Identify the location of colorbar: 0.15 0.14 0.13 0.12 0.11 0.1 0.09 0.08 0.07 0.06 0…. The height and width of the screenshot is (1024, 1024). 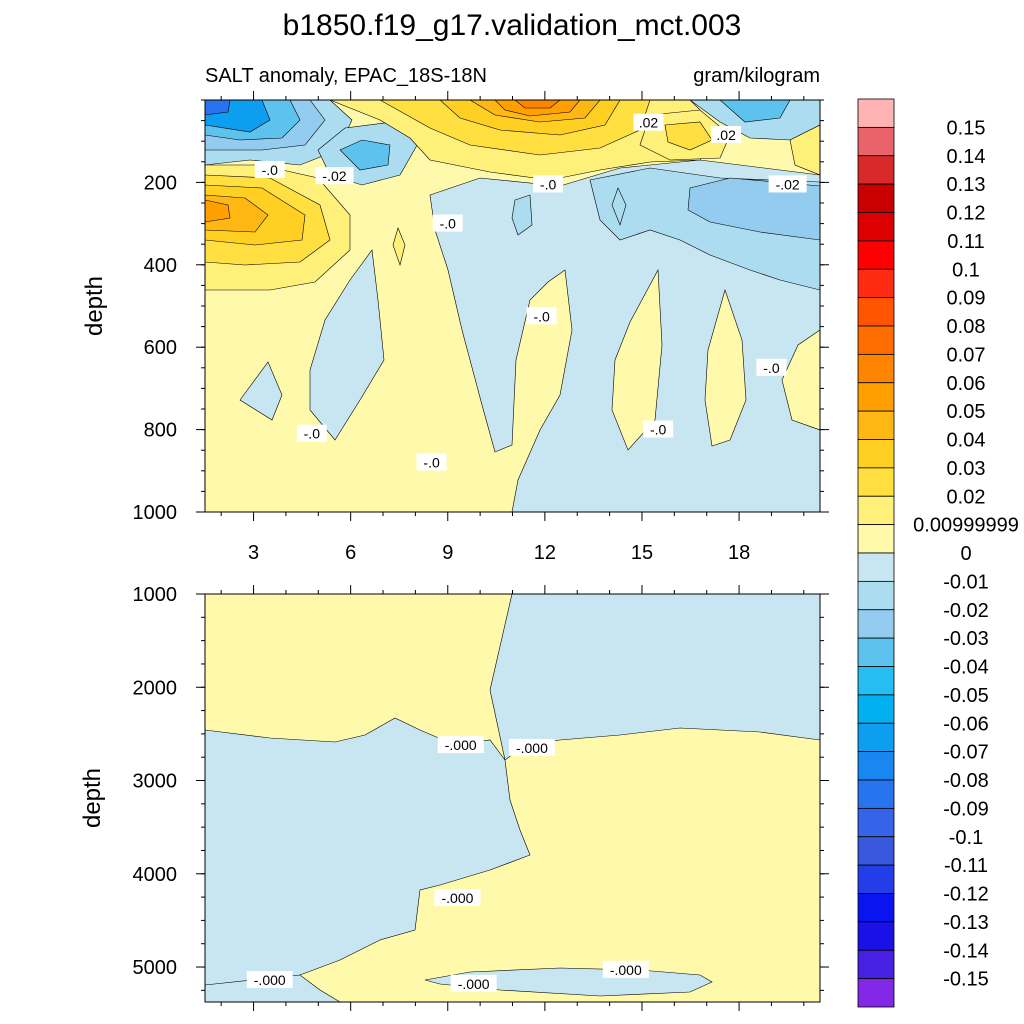
(938, 553).